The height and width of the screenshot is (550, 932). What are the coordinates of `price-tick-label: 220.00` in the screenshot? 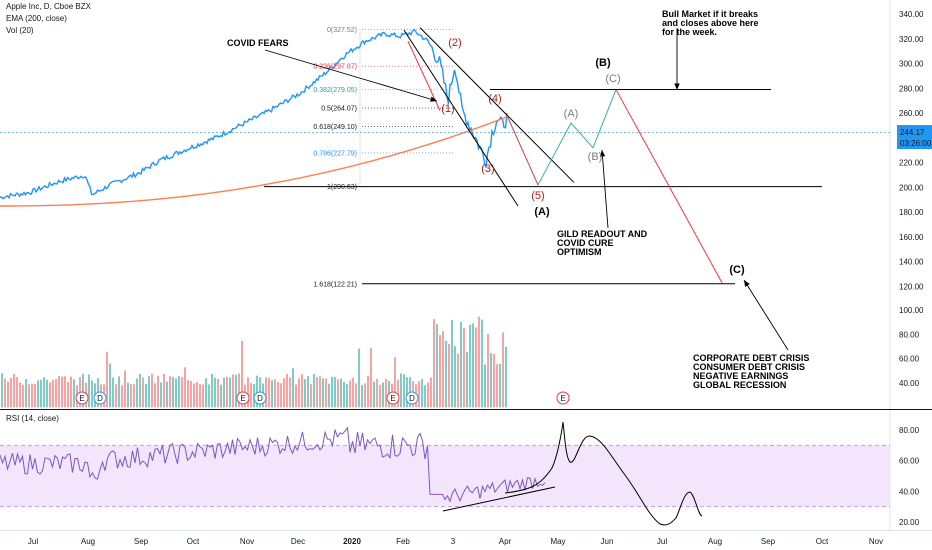 It's located at (911, 163).